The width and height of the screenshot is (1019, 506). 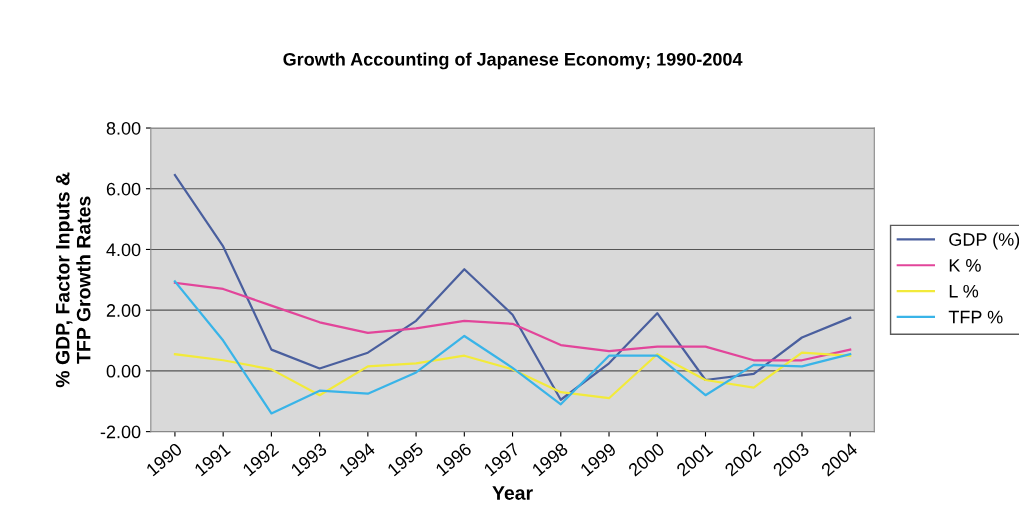 What do you see at coordinates (120, 432) in the screenshot?
I see `y-tick-label: -2.00` at bounding box center [120, 432].